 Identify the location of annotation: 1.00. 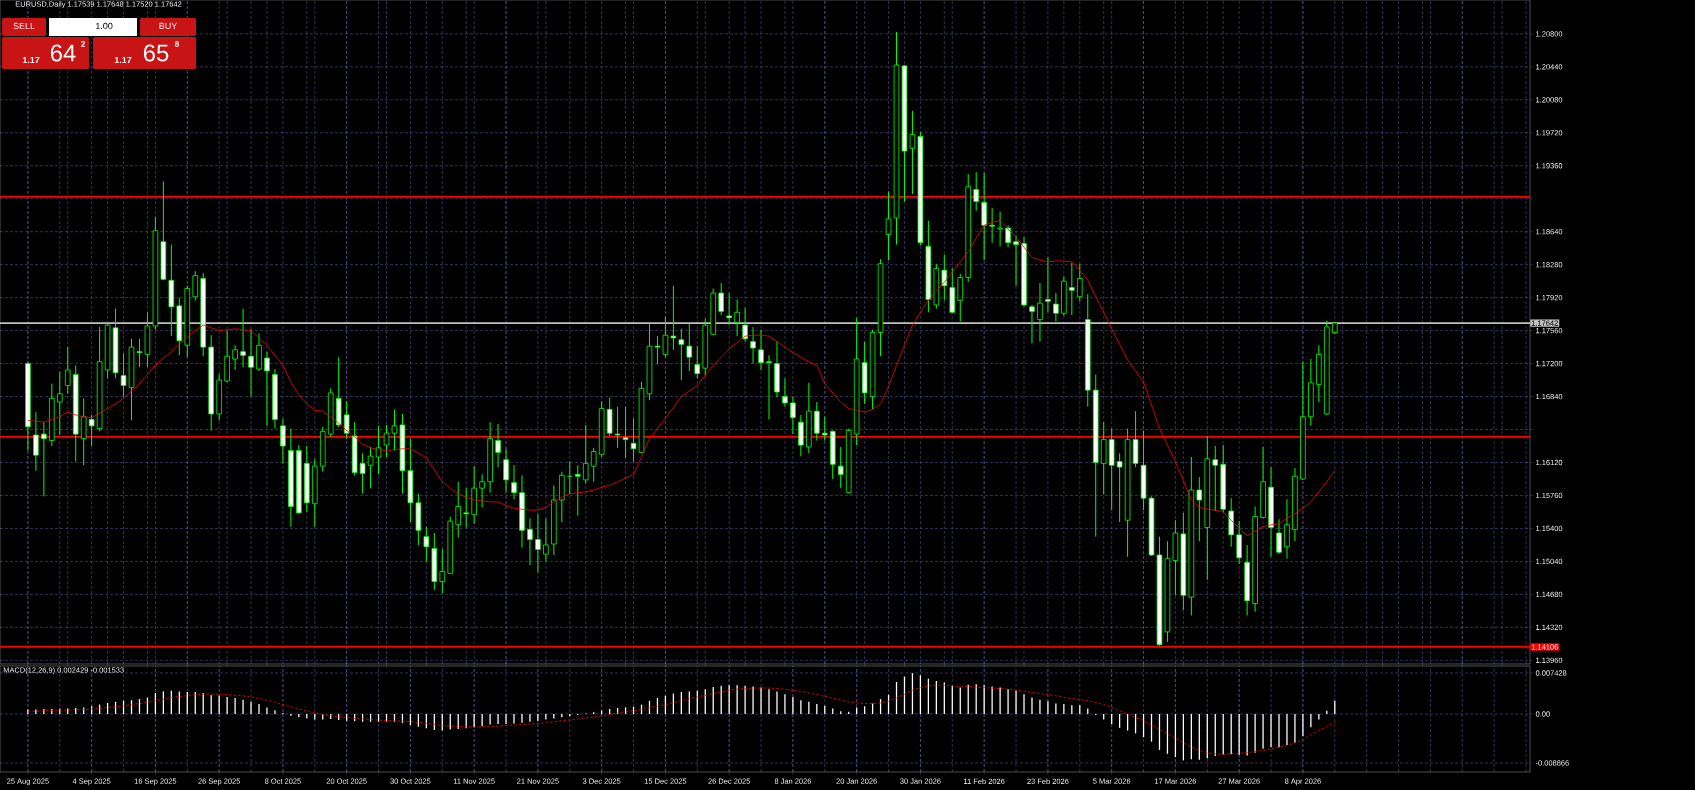
(104, 26).